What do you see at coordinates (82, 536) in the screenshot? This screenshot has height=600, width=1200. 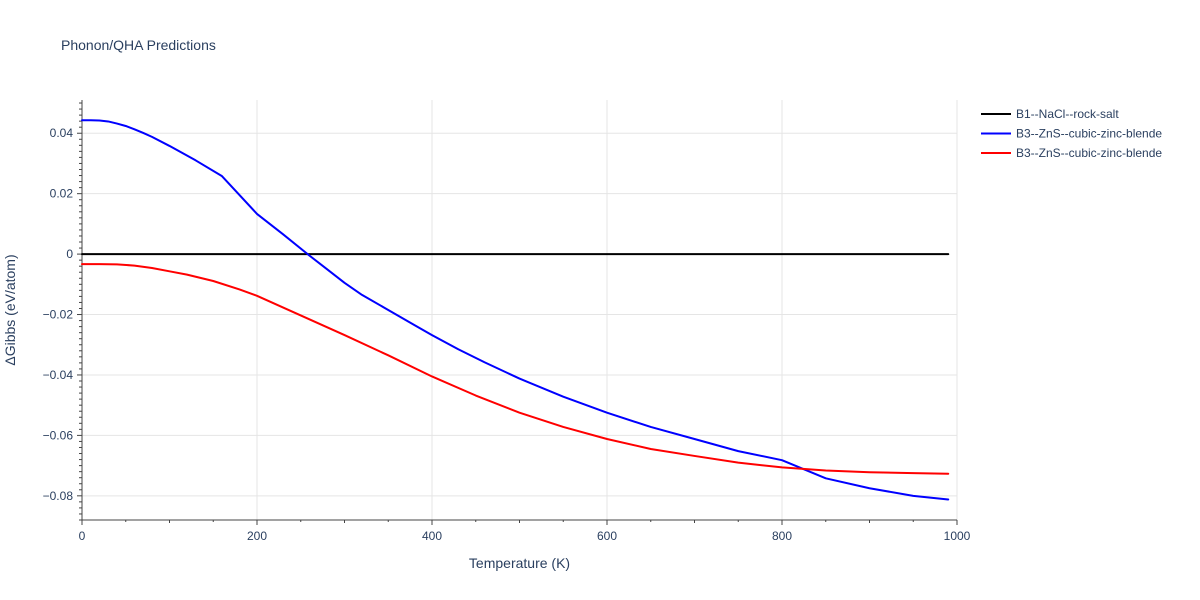 I see `x-tick-label: 0` at bounding box center [82, 536].